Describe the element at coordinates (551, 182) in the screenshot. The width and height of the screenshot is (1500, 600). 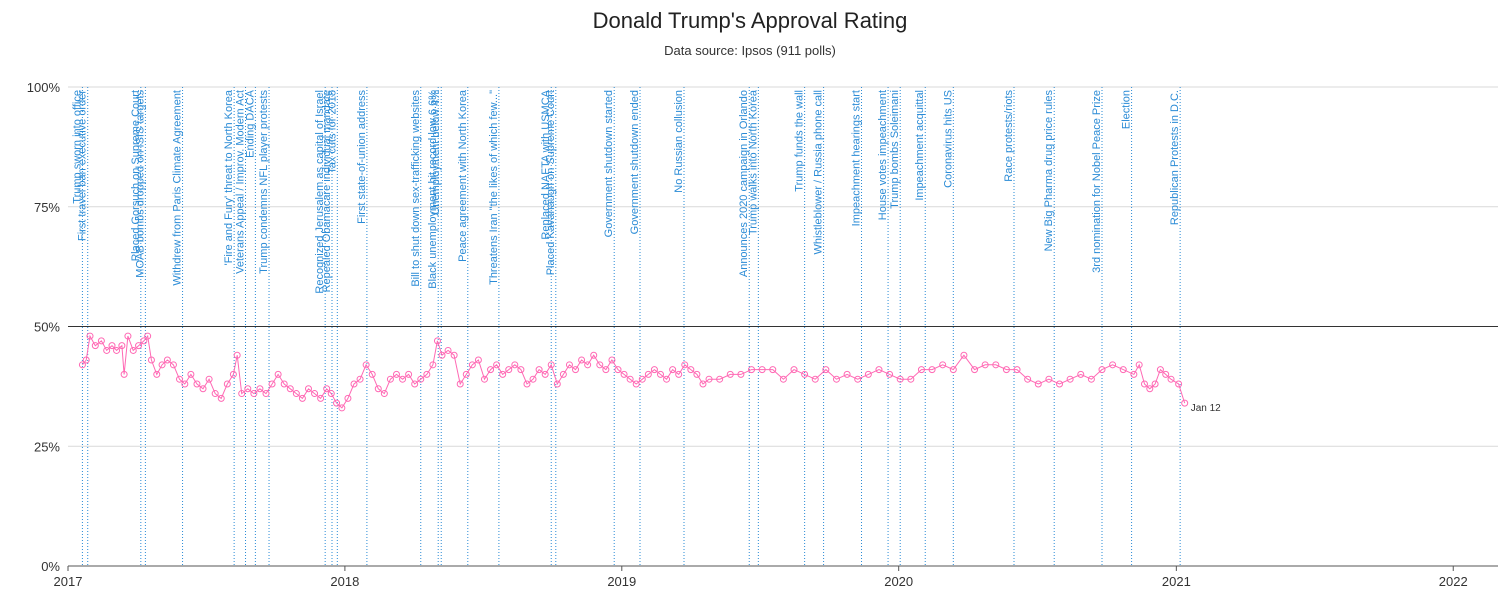
I see `event-label: Placed Kavanaugh on Supreme Court` at that location.